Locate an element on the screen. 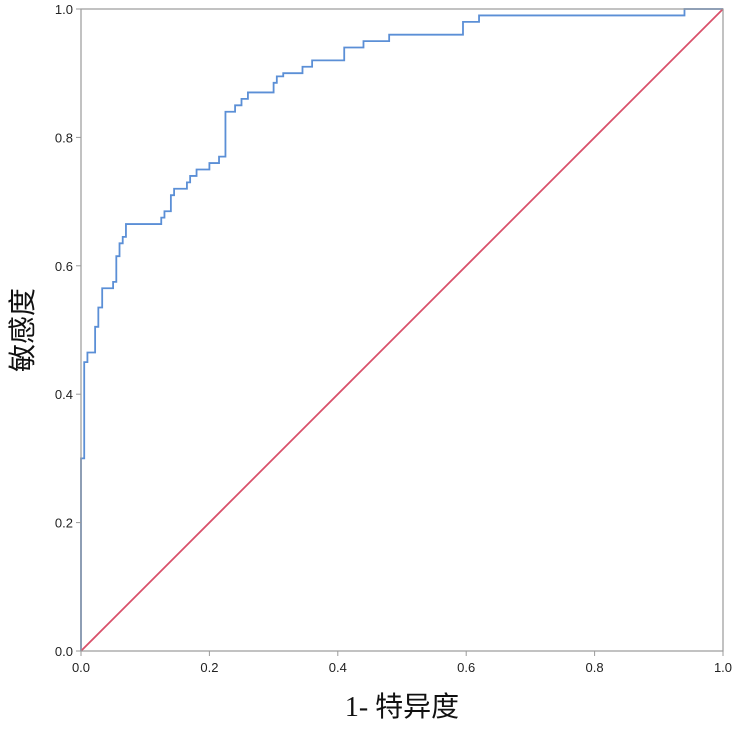  x-axis-ticks: 0.0 0.2 0.4 0.6 0.8 1.0 is located at coordinates (402, 663).